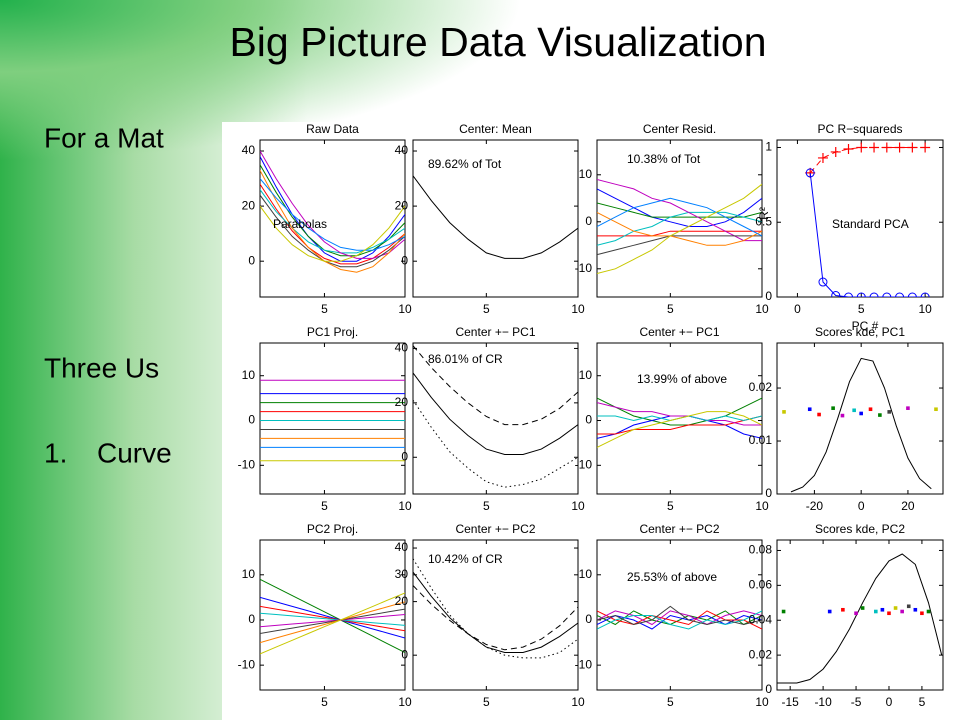 This screenshot has width=960, height=725. Describe the element at coordinates (465, 559) in the screenshot. I see `annotation: 10.42% of CR` at that location.